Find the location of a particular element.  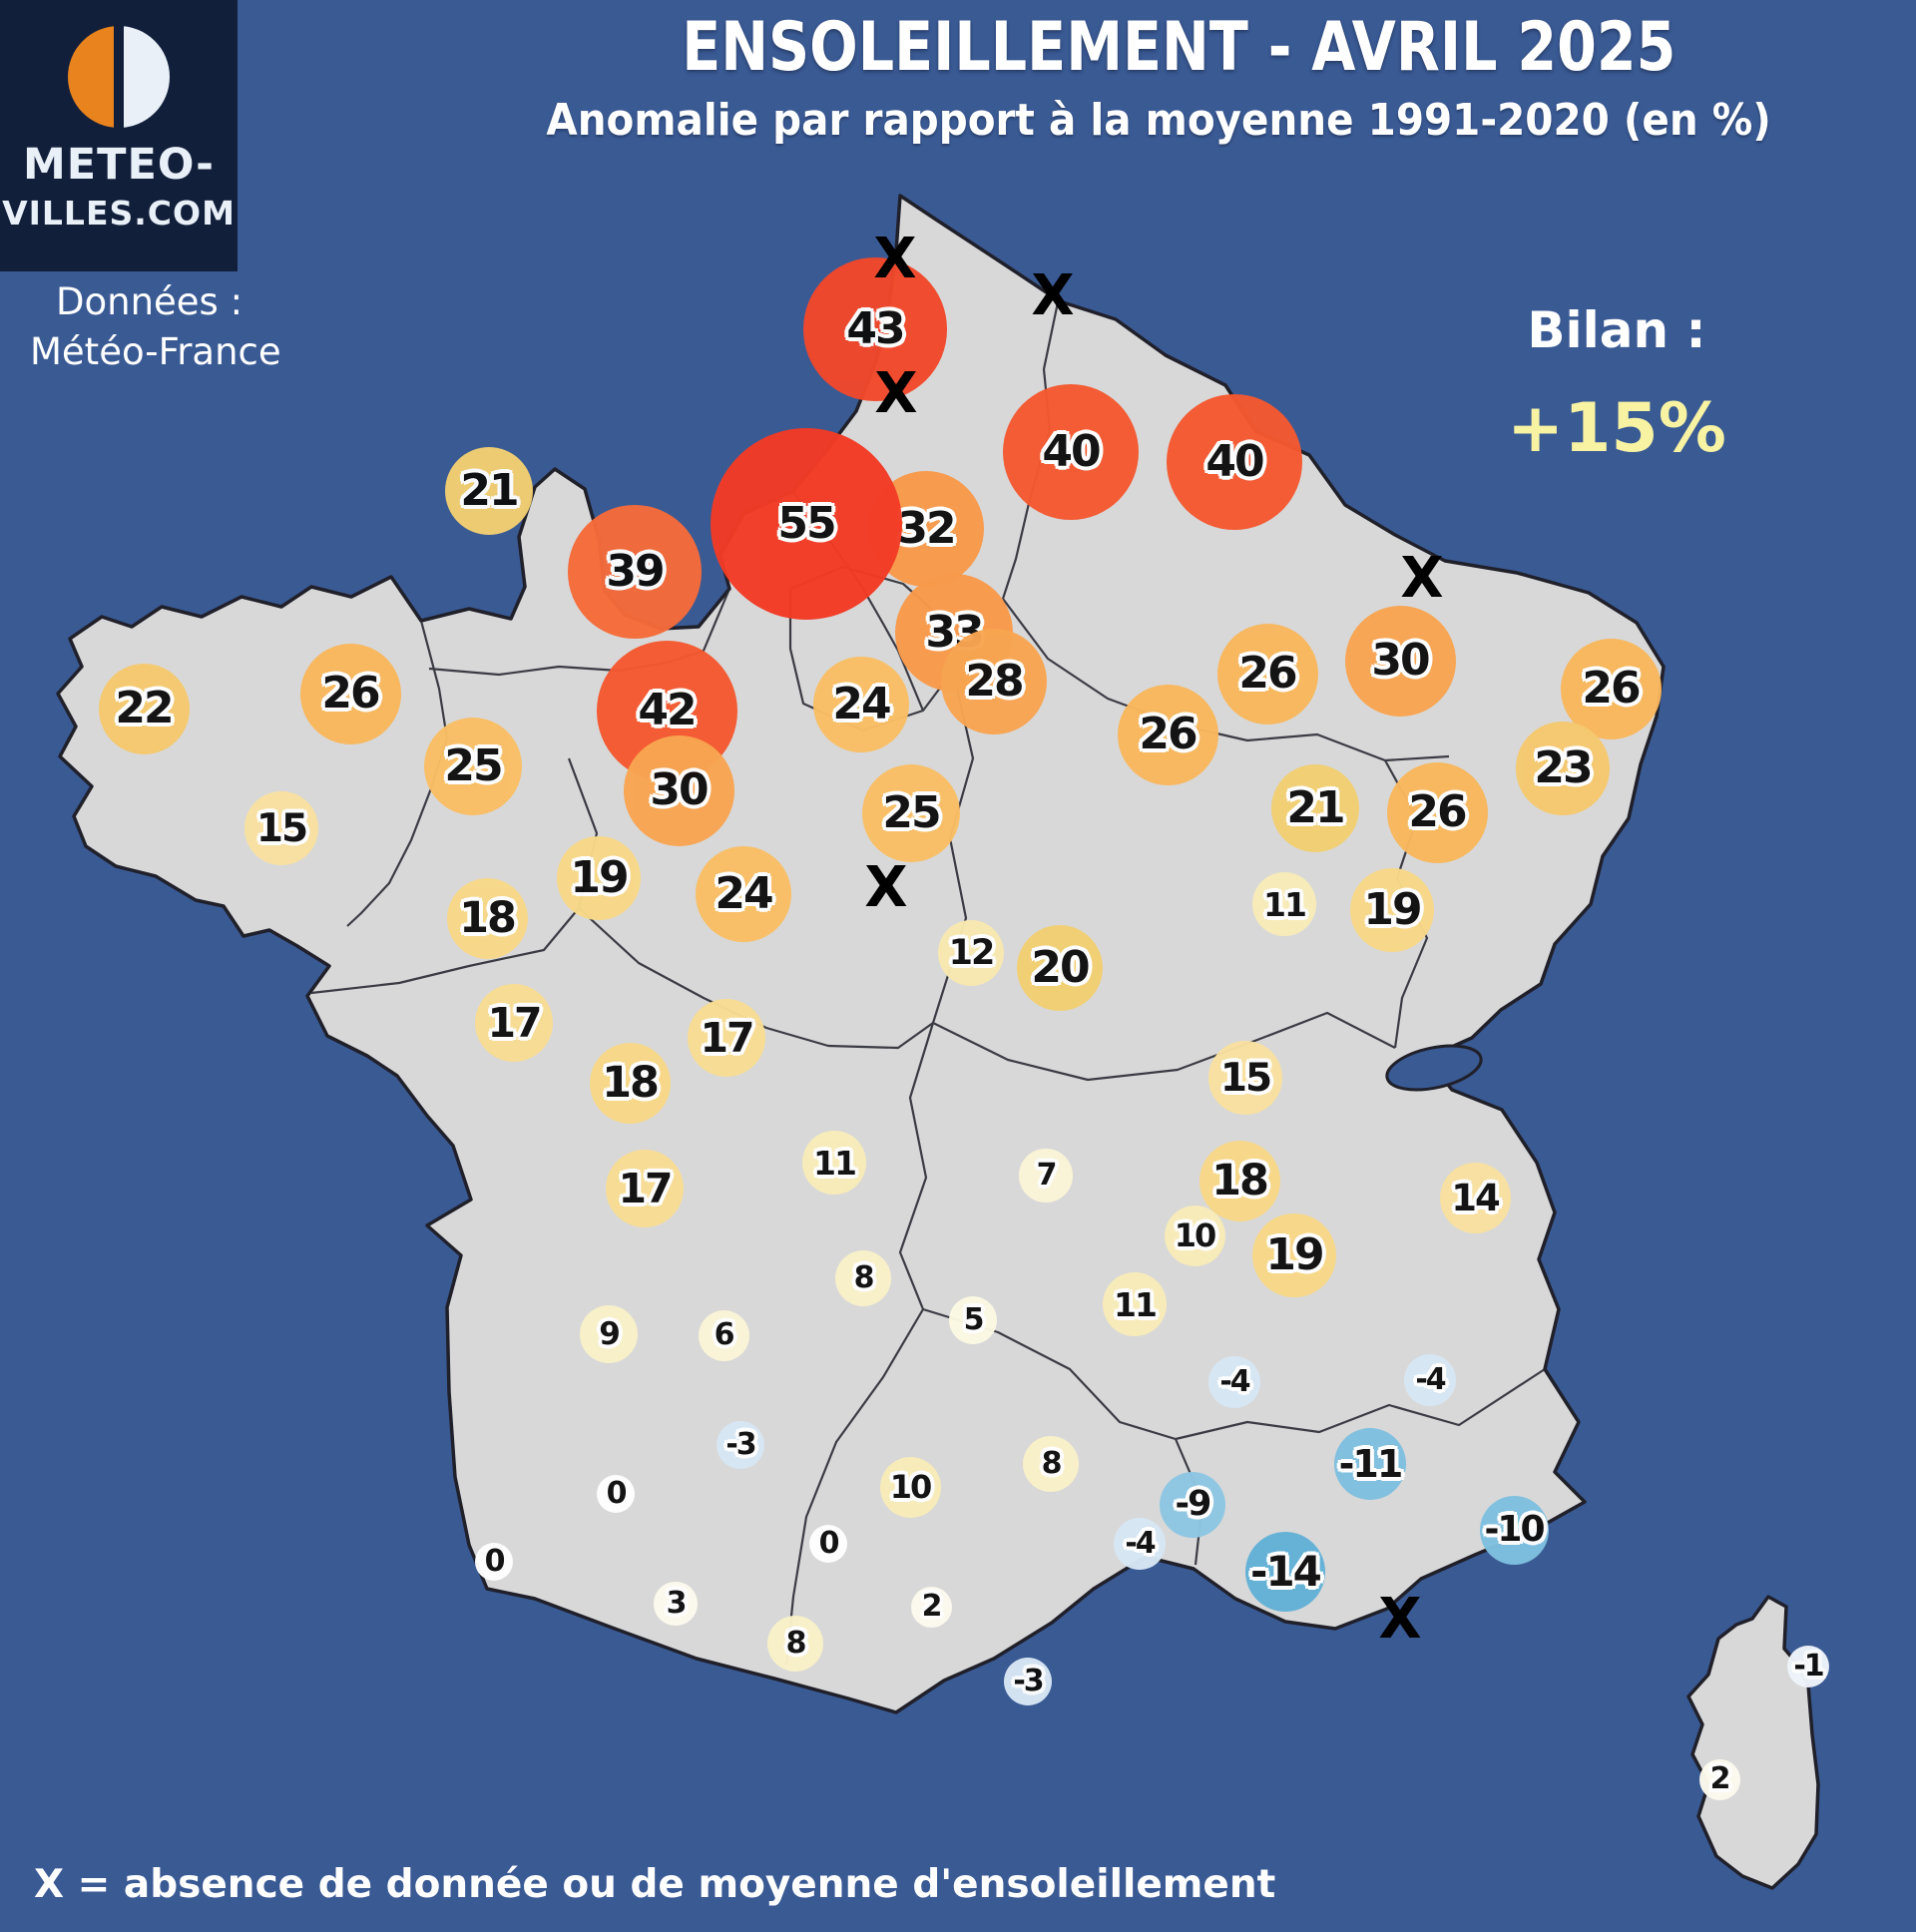

map-bubble: 17 is located at coordinates (514, 1023).